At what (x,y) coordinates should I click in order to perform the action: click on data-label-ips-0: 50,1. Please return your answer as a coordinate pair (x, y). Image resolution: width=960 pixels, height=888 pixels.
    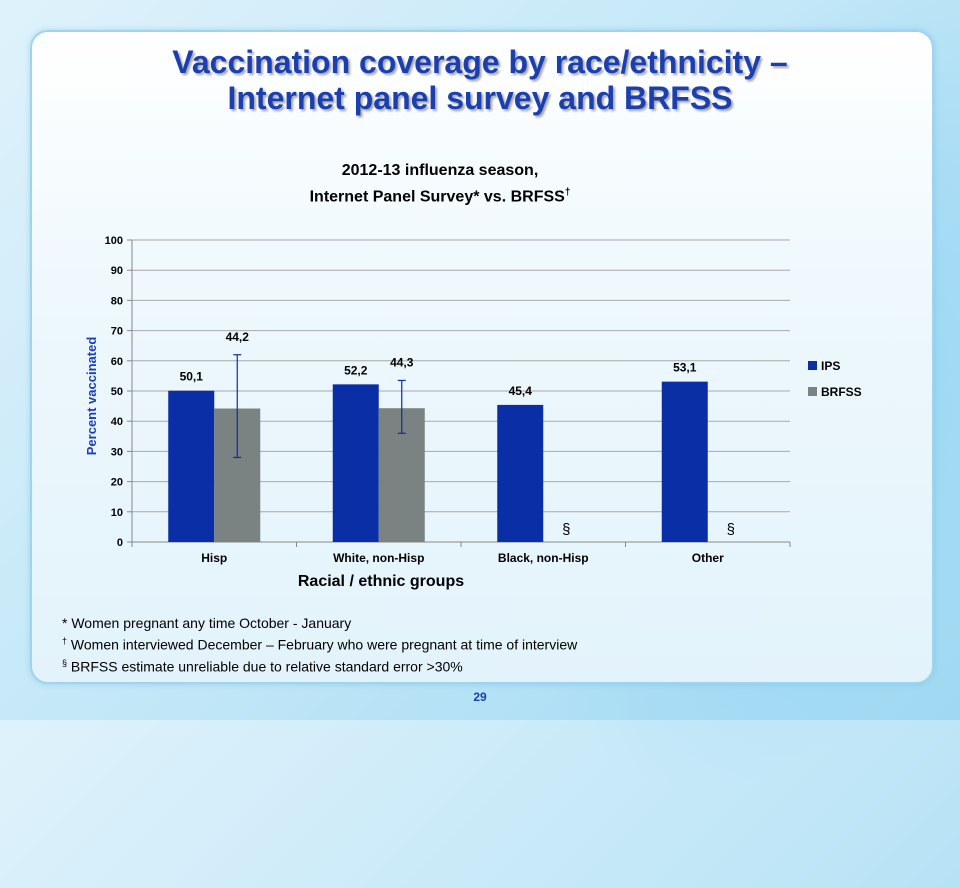
    Looking at the image, I should click on (192, 377).